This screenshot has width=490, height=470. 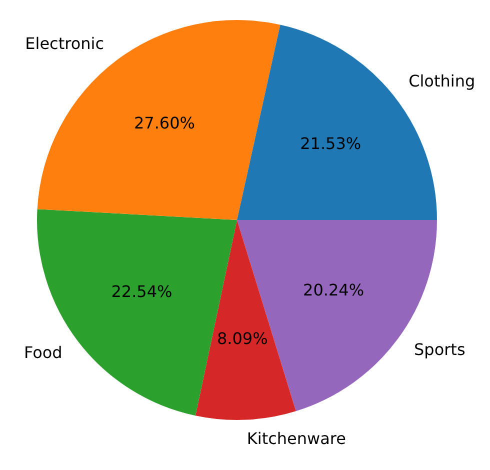 I want to click on data-label: 22.54%, so click(x=141, y=292).